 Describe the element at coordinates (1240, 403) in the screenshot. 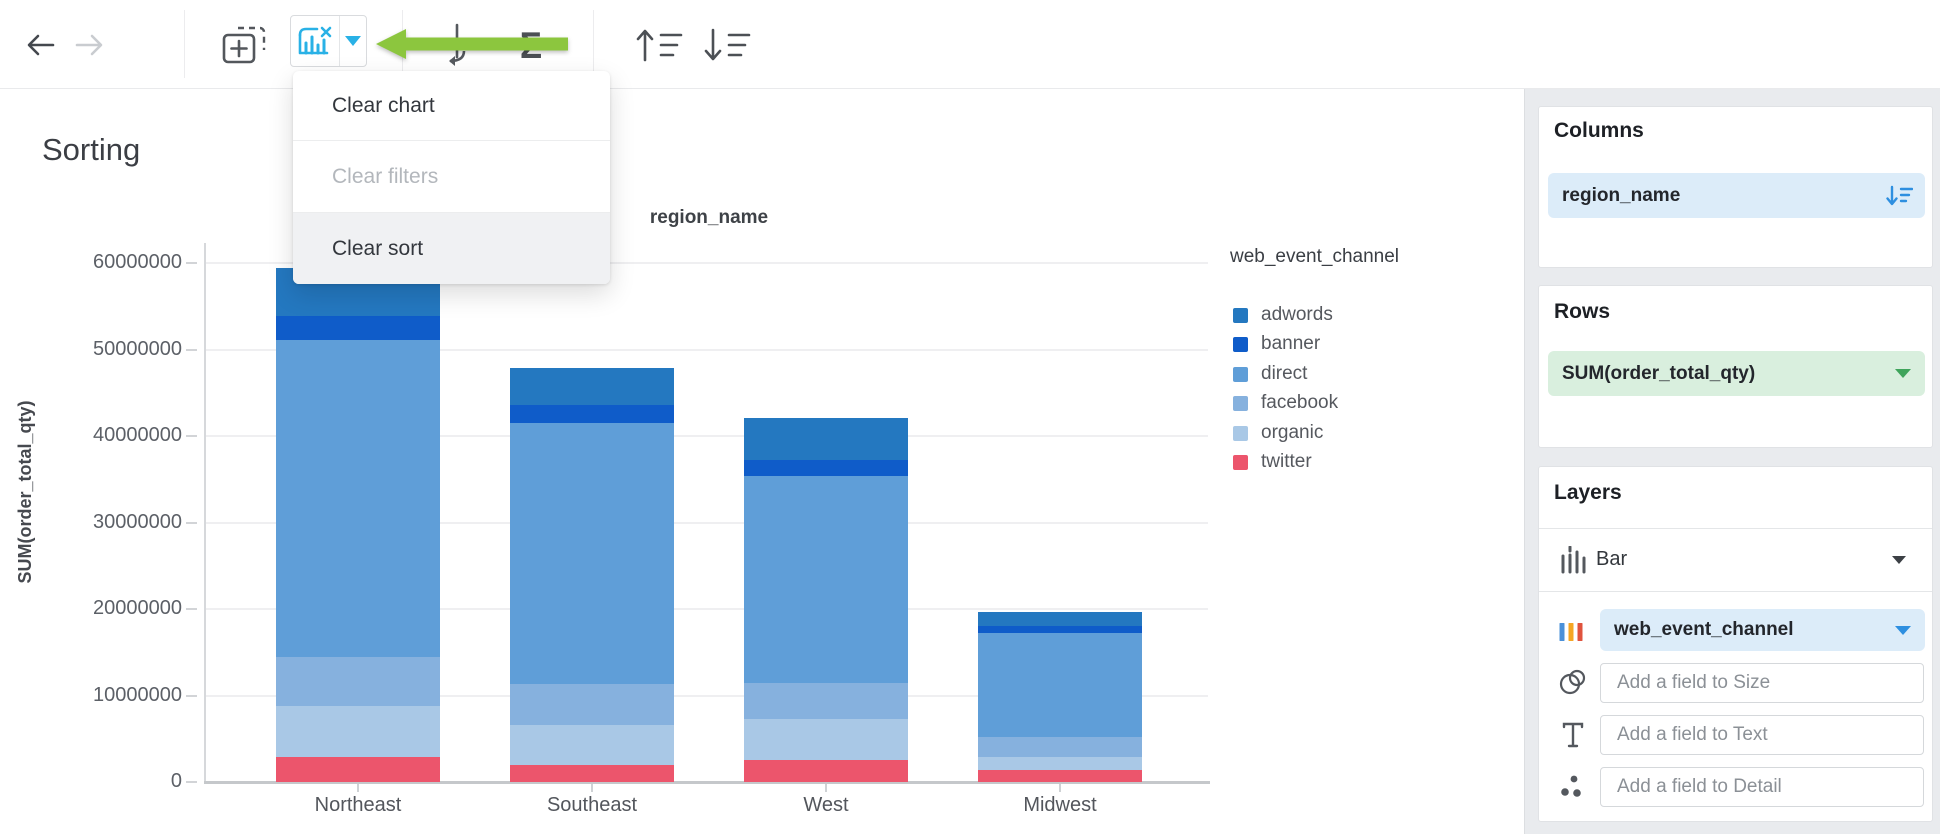

I see `legend-swatch-facebook` at that location.